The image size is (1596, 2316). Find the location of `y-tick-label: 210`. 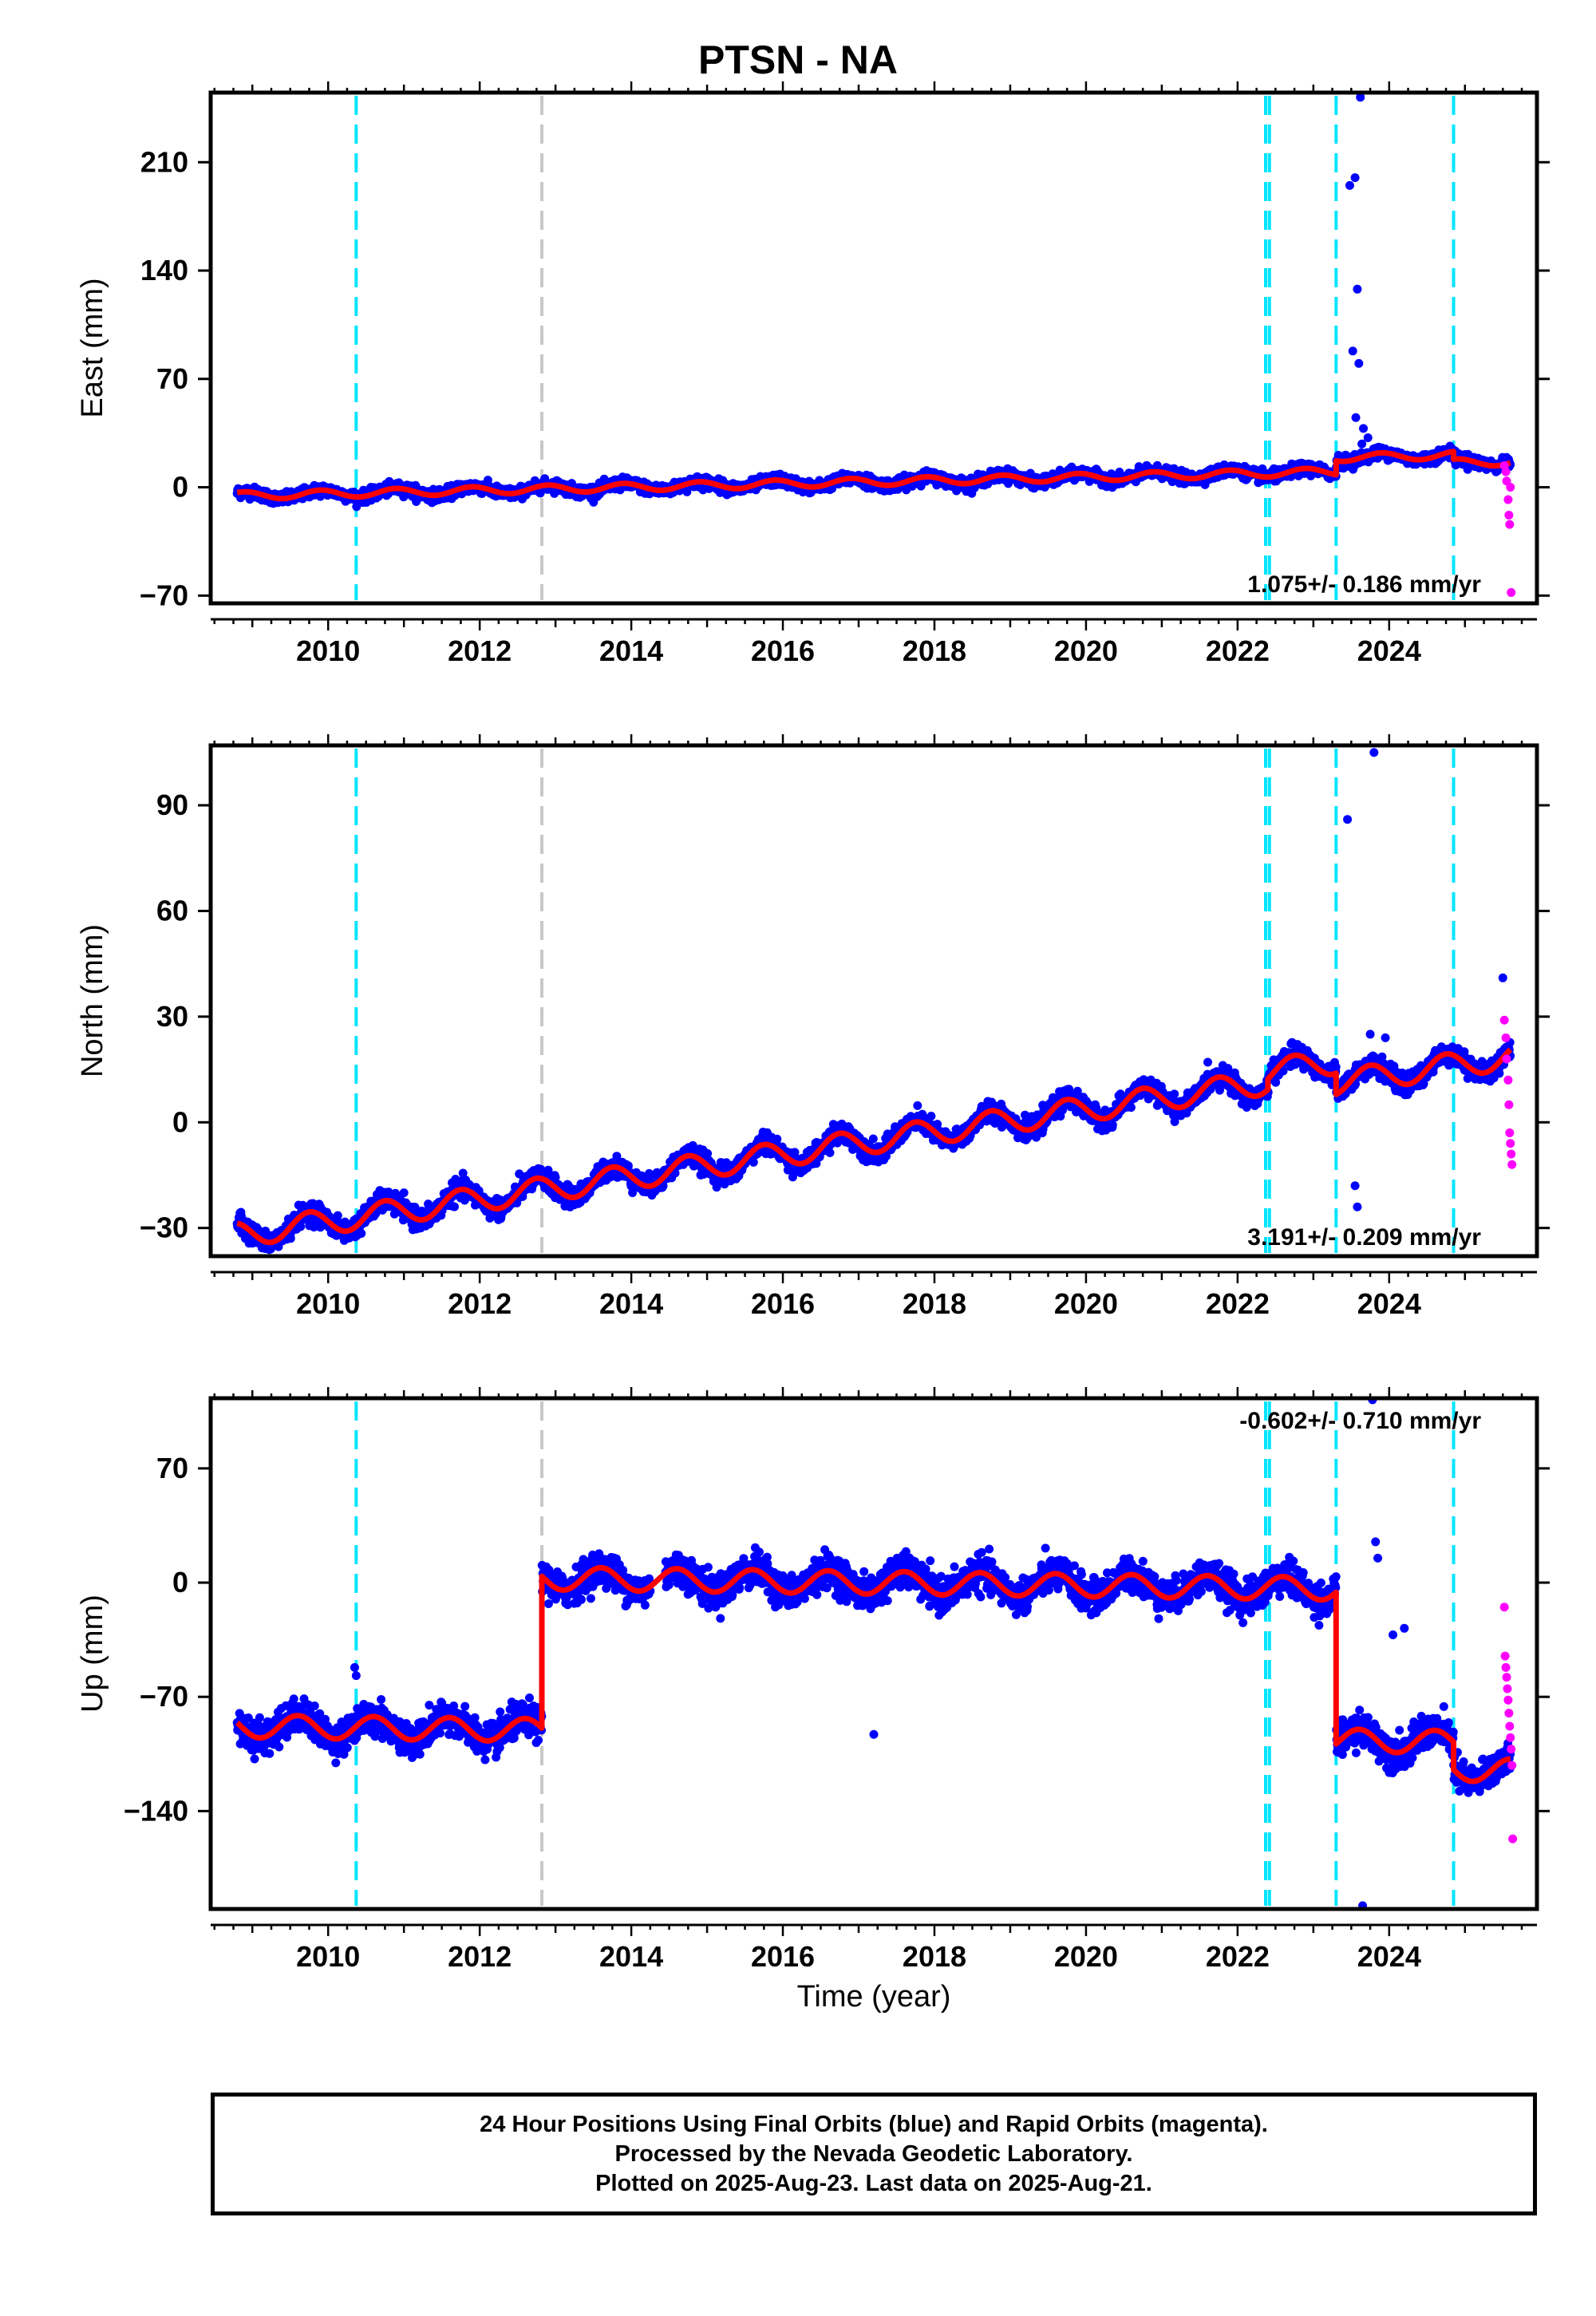

y-tick-label: 210 is located at coordinates (164, 161).